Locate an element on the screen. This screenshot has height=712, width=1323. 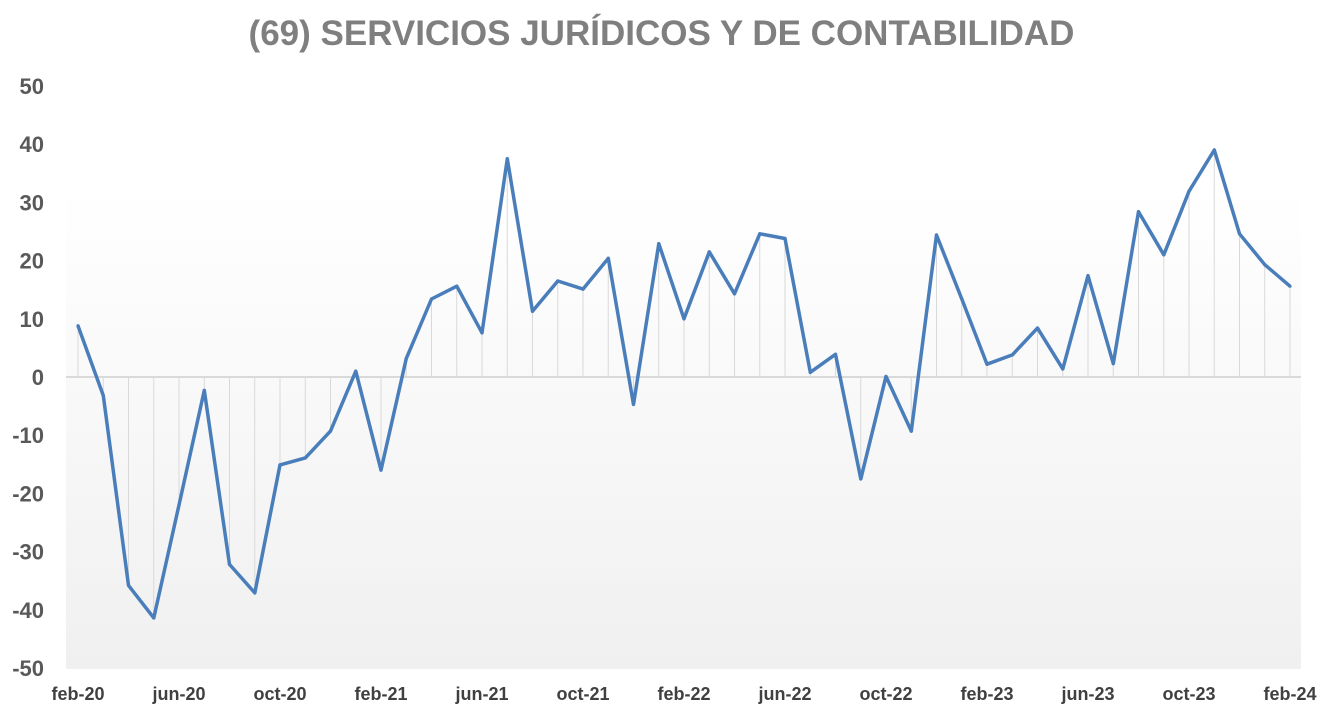
x-tick-label: jun-20 is located at coordinates (178, 694).